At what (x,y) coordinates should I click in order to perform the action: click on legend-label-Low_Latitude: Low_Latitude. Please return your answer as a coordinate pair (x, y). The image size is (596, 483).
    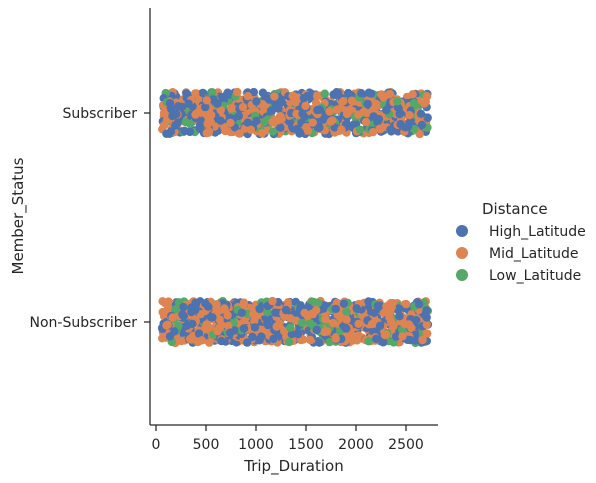
    Looking at the image, I should click on (535, 276).